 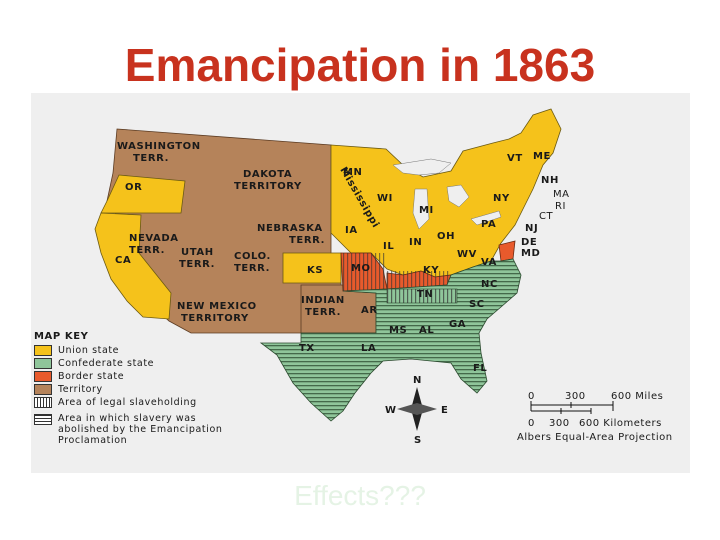 I want to click on label-ky: KY, so click(x=431, y=270).